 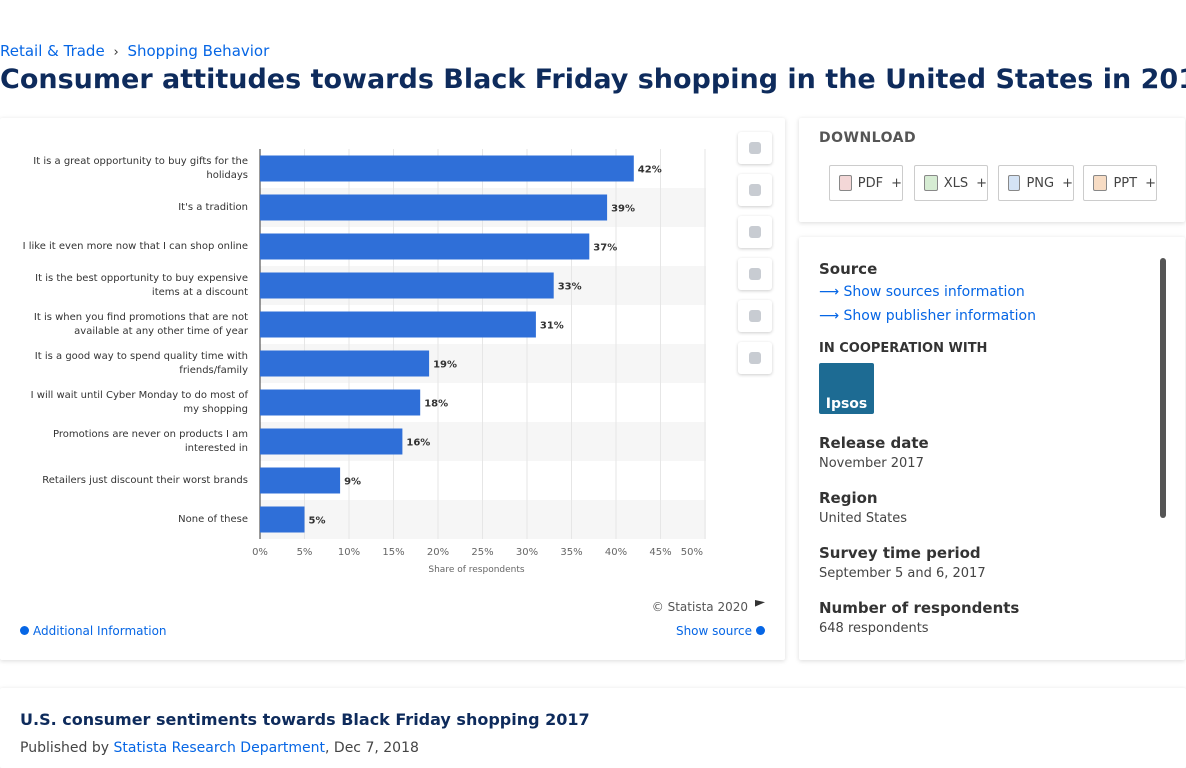 I want to click on x-tick-label: 40%, so click(x=616, y=552).